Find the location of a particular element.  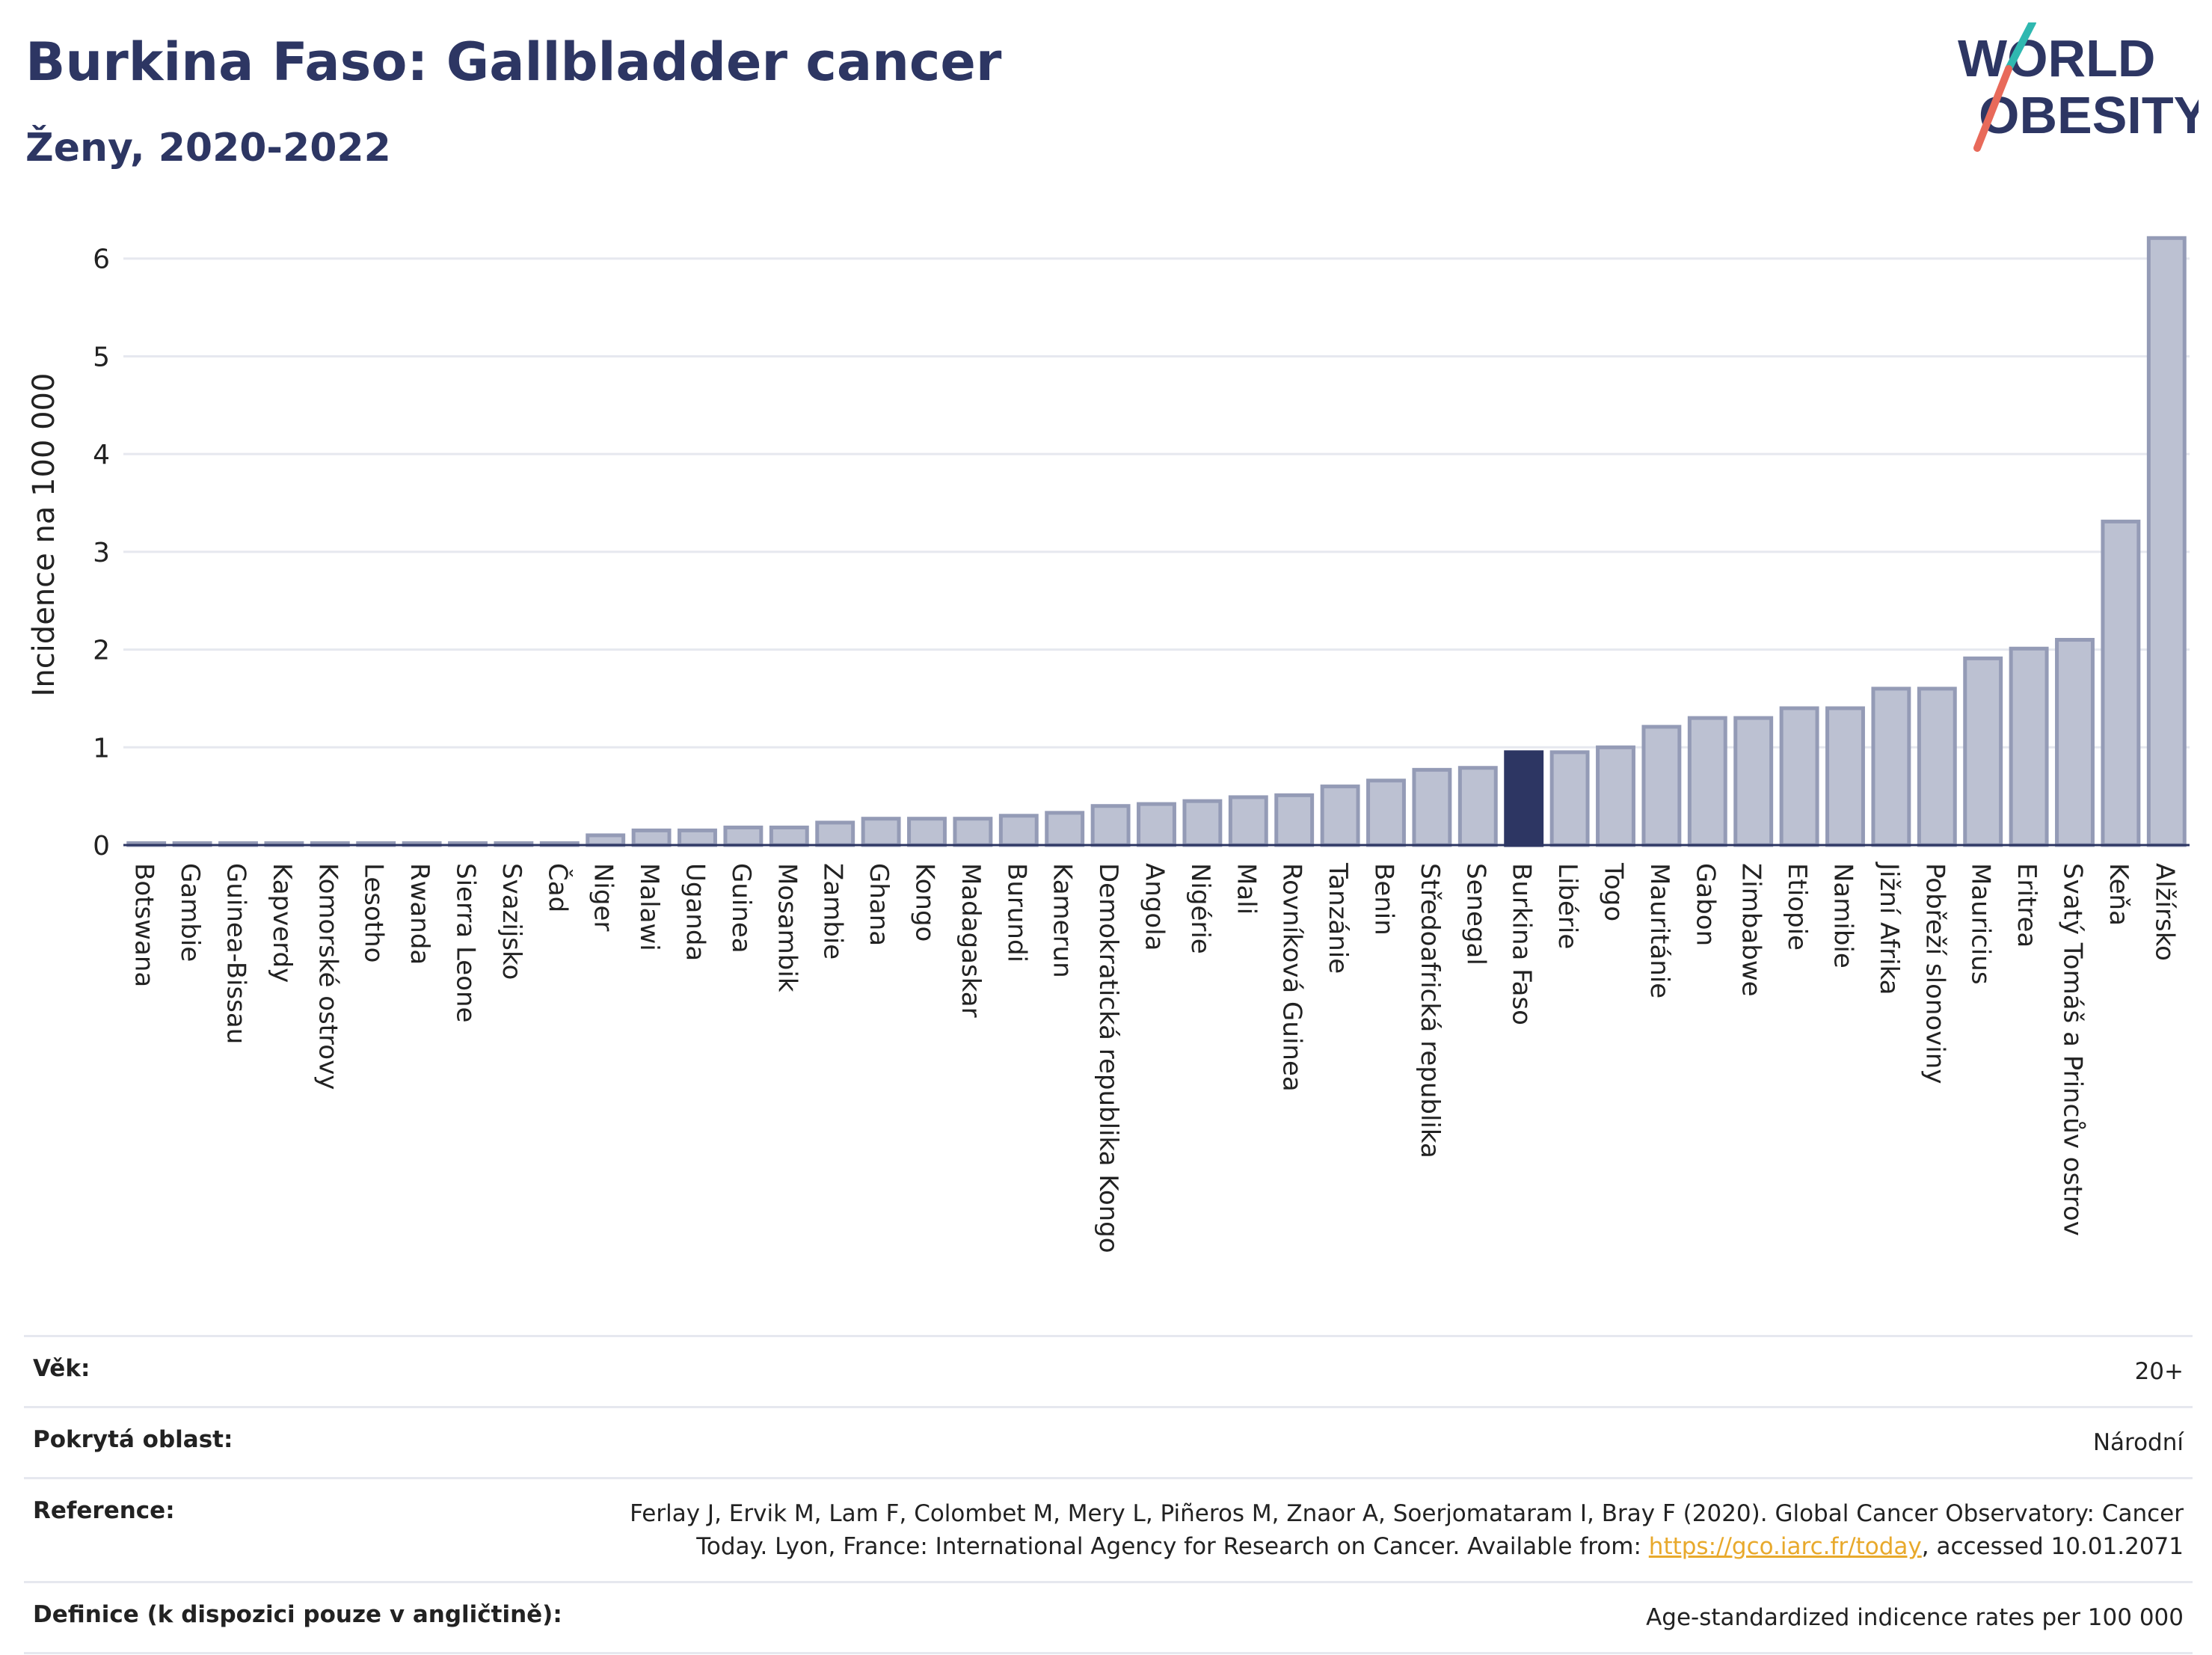

y-tick-label: 2 is located at coordinates (101, 651).